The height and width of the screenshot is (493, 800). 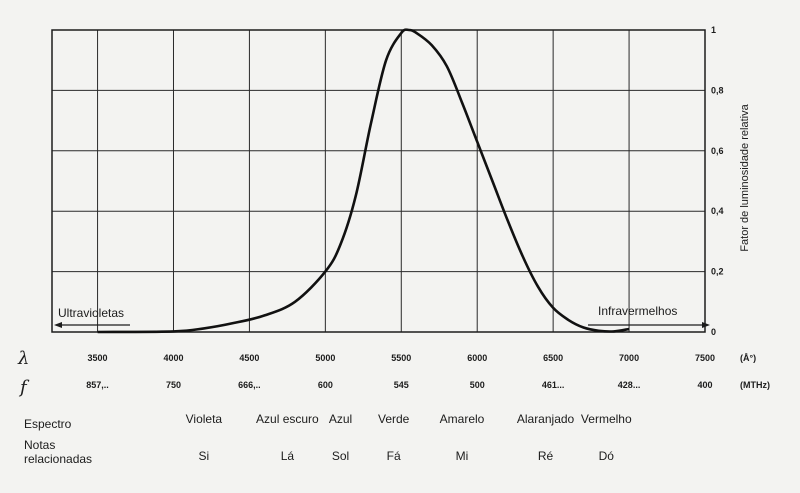 I want to click on wavelength-tick: 7500, so click(x=705, y=358).